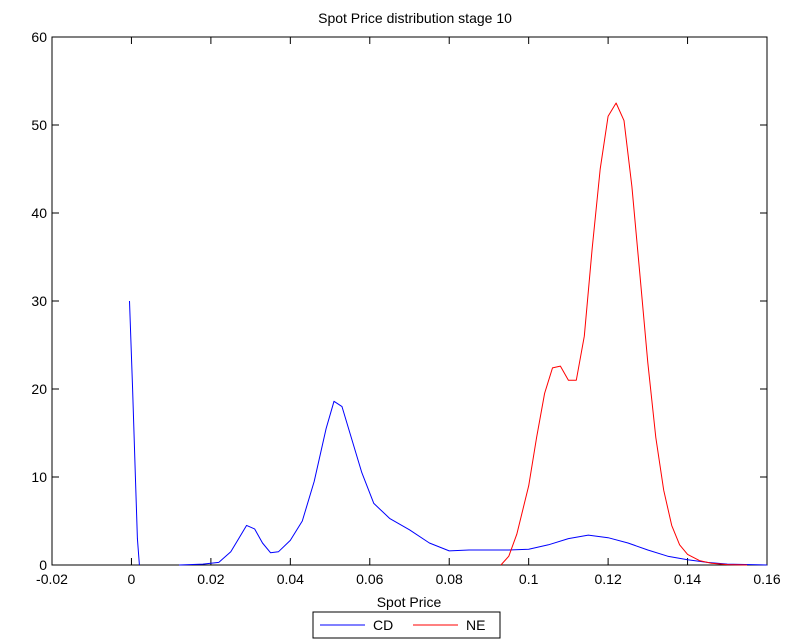  I want to click on x-tick-label: 0.02, so click(210, 579).